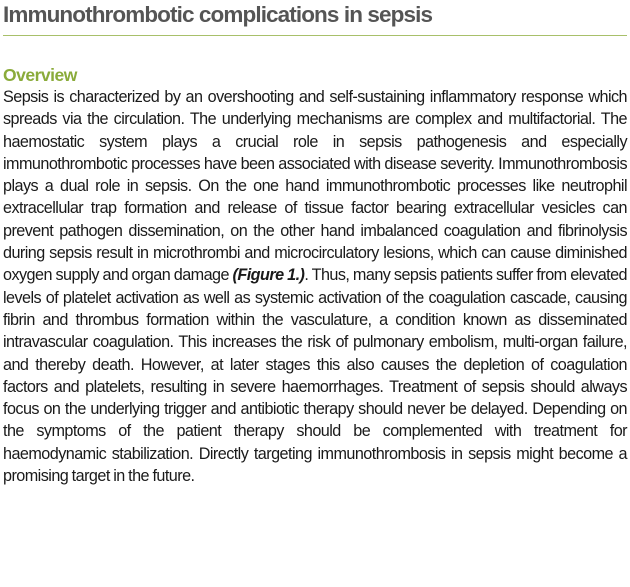  What do you see at coordinates (218, 14) in the screenshot?
I see `page-title: Immunothrombotic complications in sepsis` at bounding box center [218, 14].